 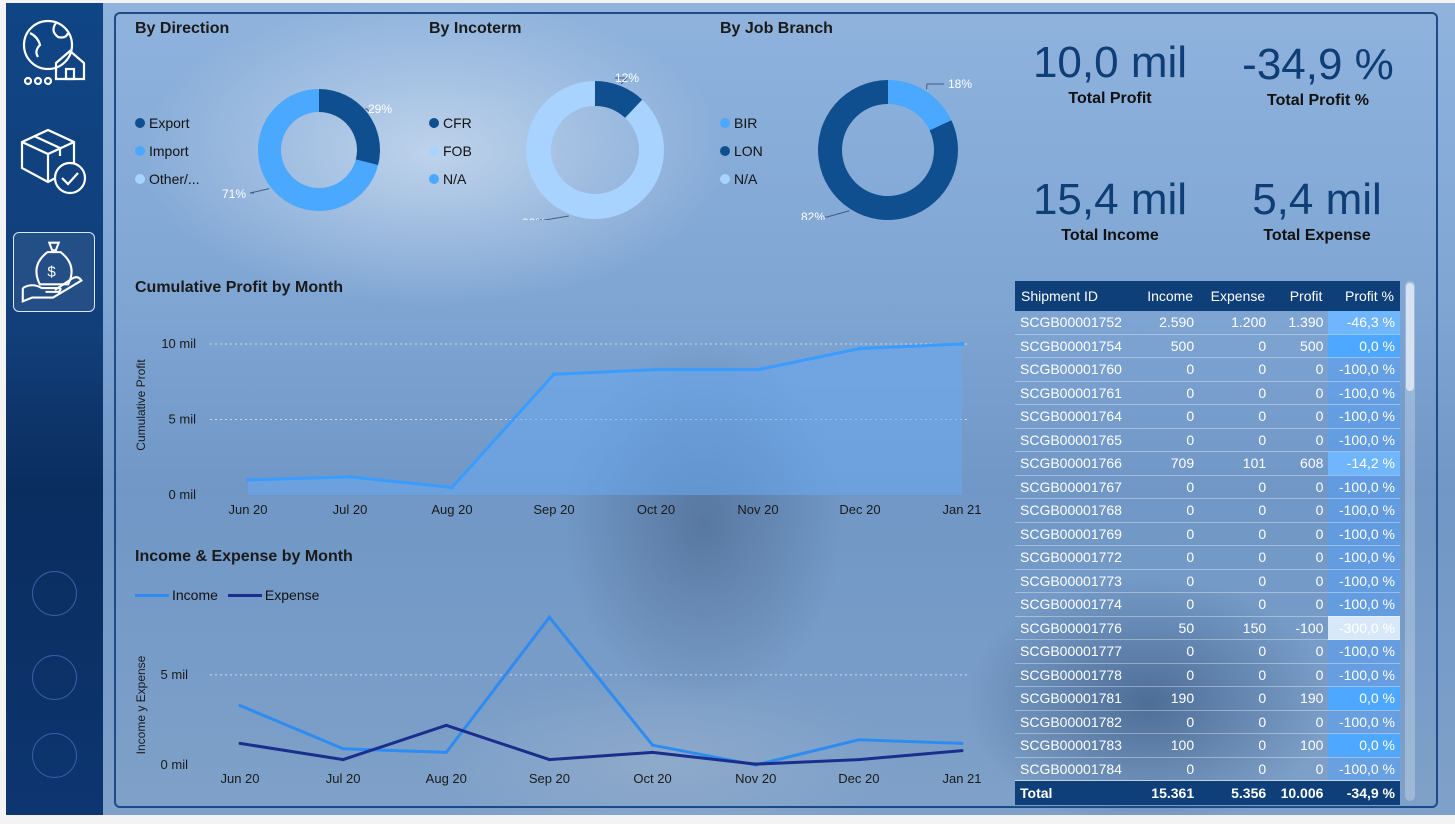 What do you see at coordinates (605, 419) in the screenshot?
I see `cumulative-area` at bounding box center [605, 419].